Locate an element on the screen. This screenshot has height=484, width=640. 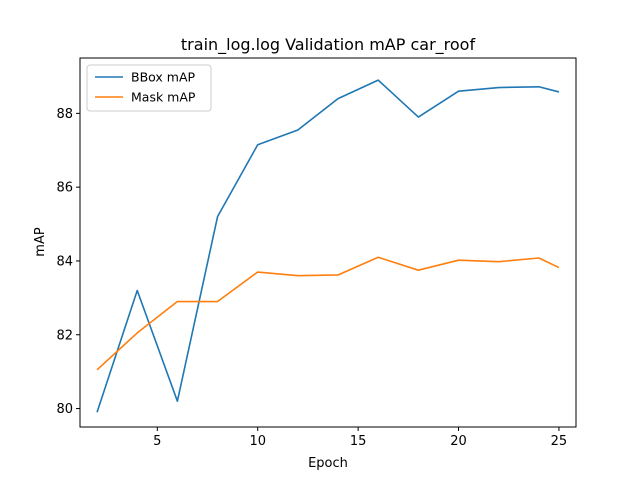
y-tick-label: 84 is located at coordinates (64, 261).